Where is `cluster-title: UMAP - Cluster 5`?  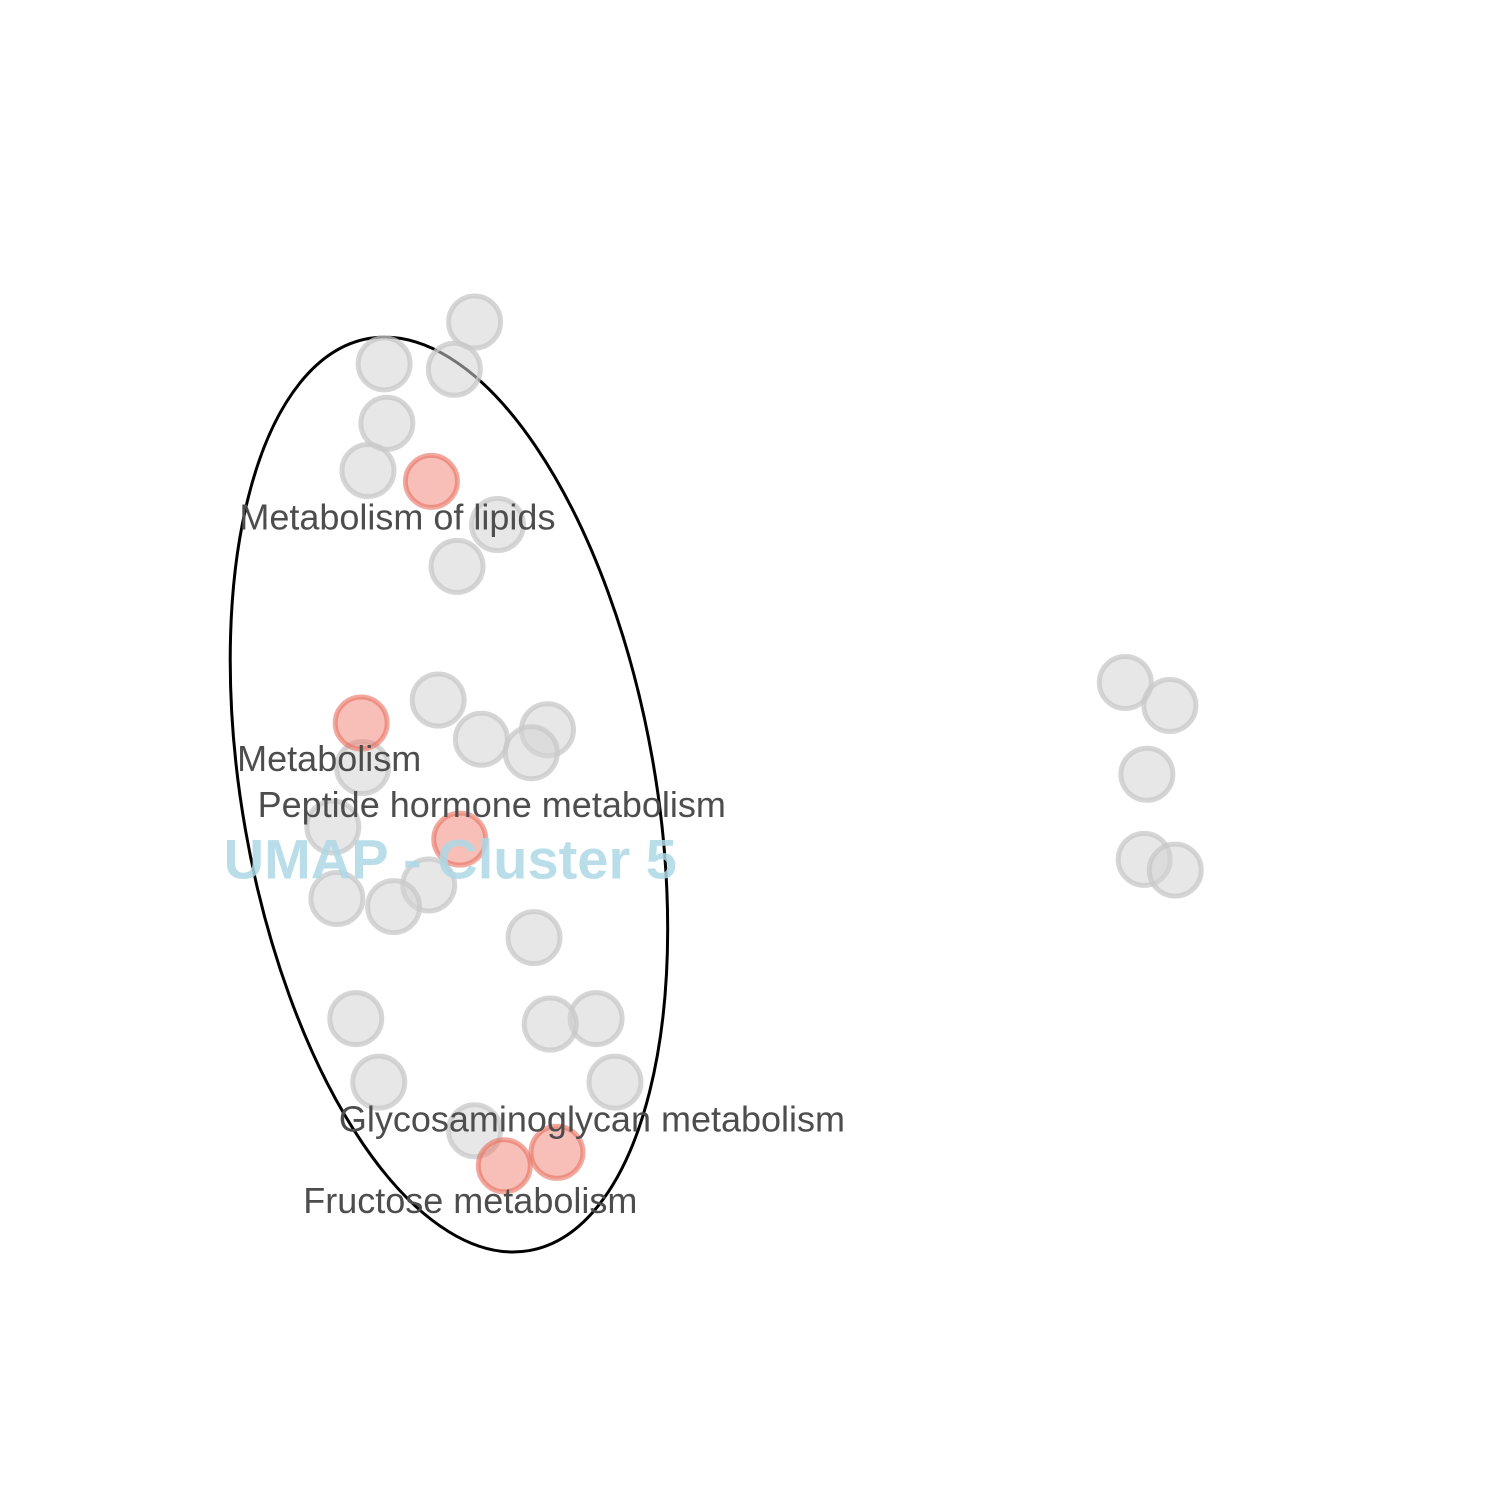
cluster-title: UMAP - Cluster 5 is located at coordinates (450, 858).